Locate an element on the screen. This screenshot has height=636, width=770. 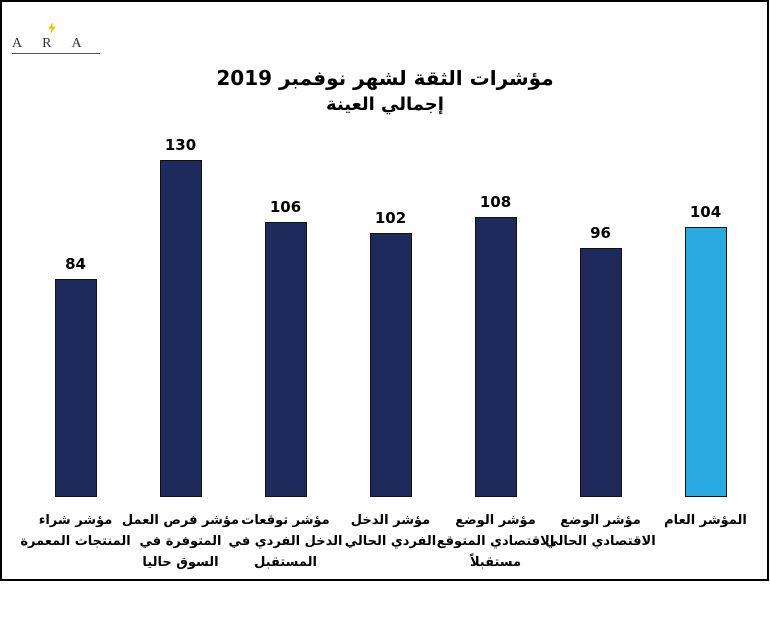
value-label: 106 is located at coordinates (285, 207).